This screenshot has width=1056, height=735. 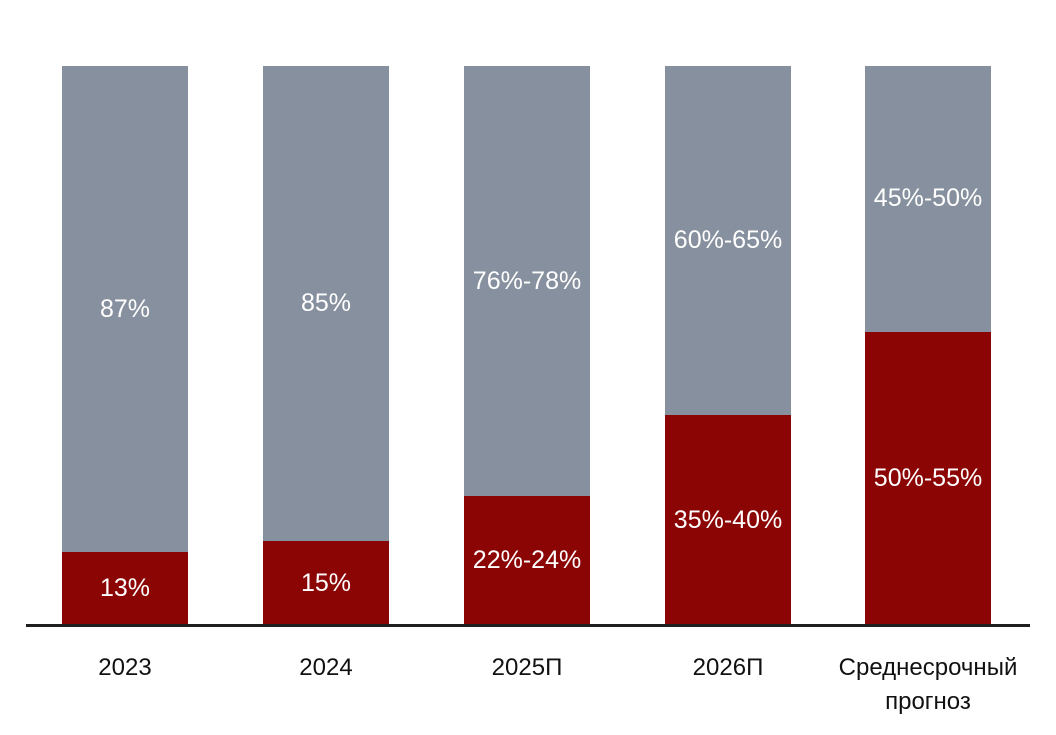 I want to click on x-axis-label-Среднесрочный-прогноз: Среднесрочный прогноз, so click(x=928, y=684).